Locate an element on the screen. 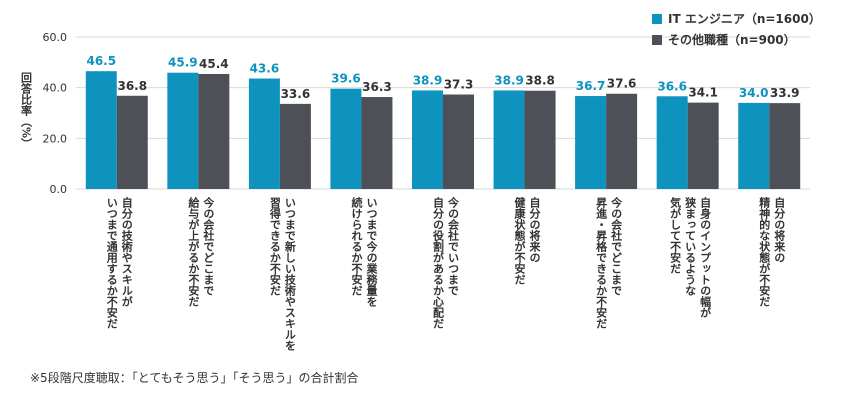  x-tick-label: 今の会社でいつまで is located at coordinates (454, 246).